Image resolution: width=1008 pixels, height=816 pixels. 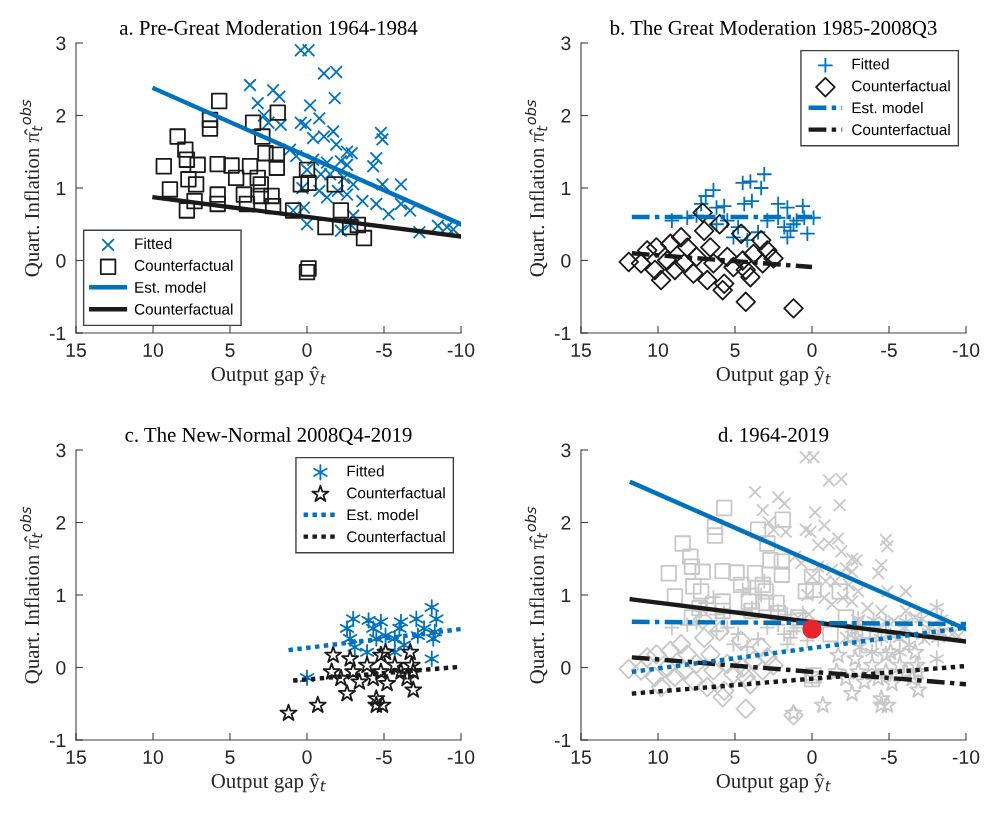 What do you see at coordinates (773, 29) in the screenshot?
I see `chart-title: b. The Great Moderation 1985-2008Q3` at bounding box center [773, 29].